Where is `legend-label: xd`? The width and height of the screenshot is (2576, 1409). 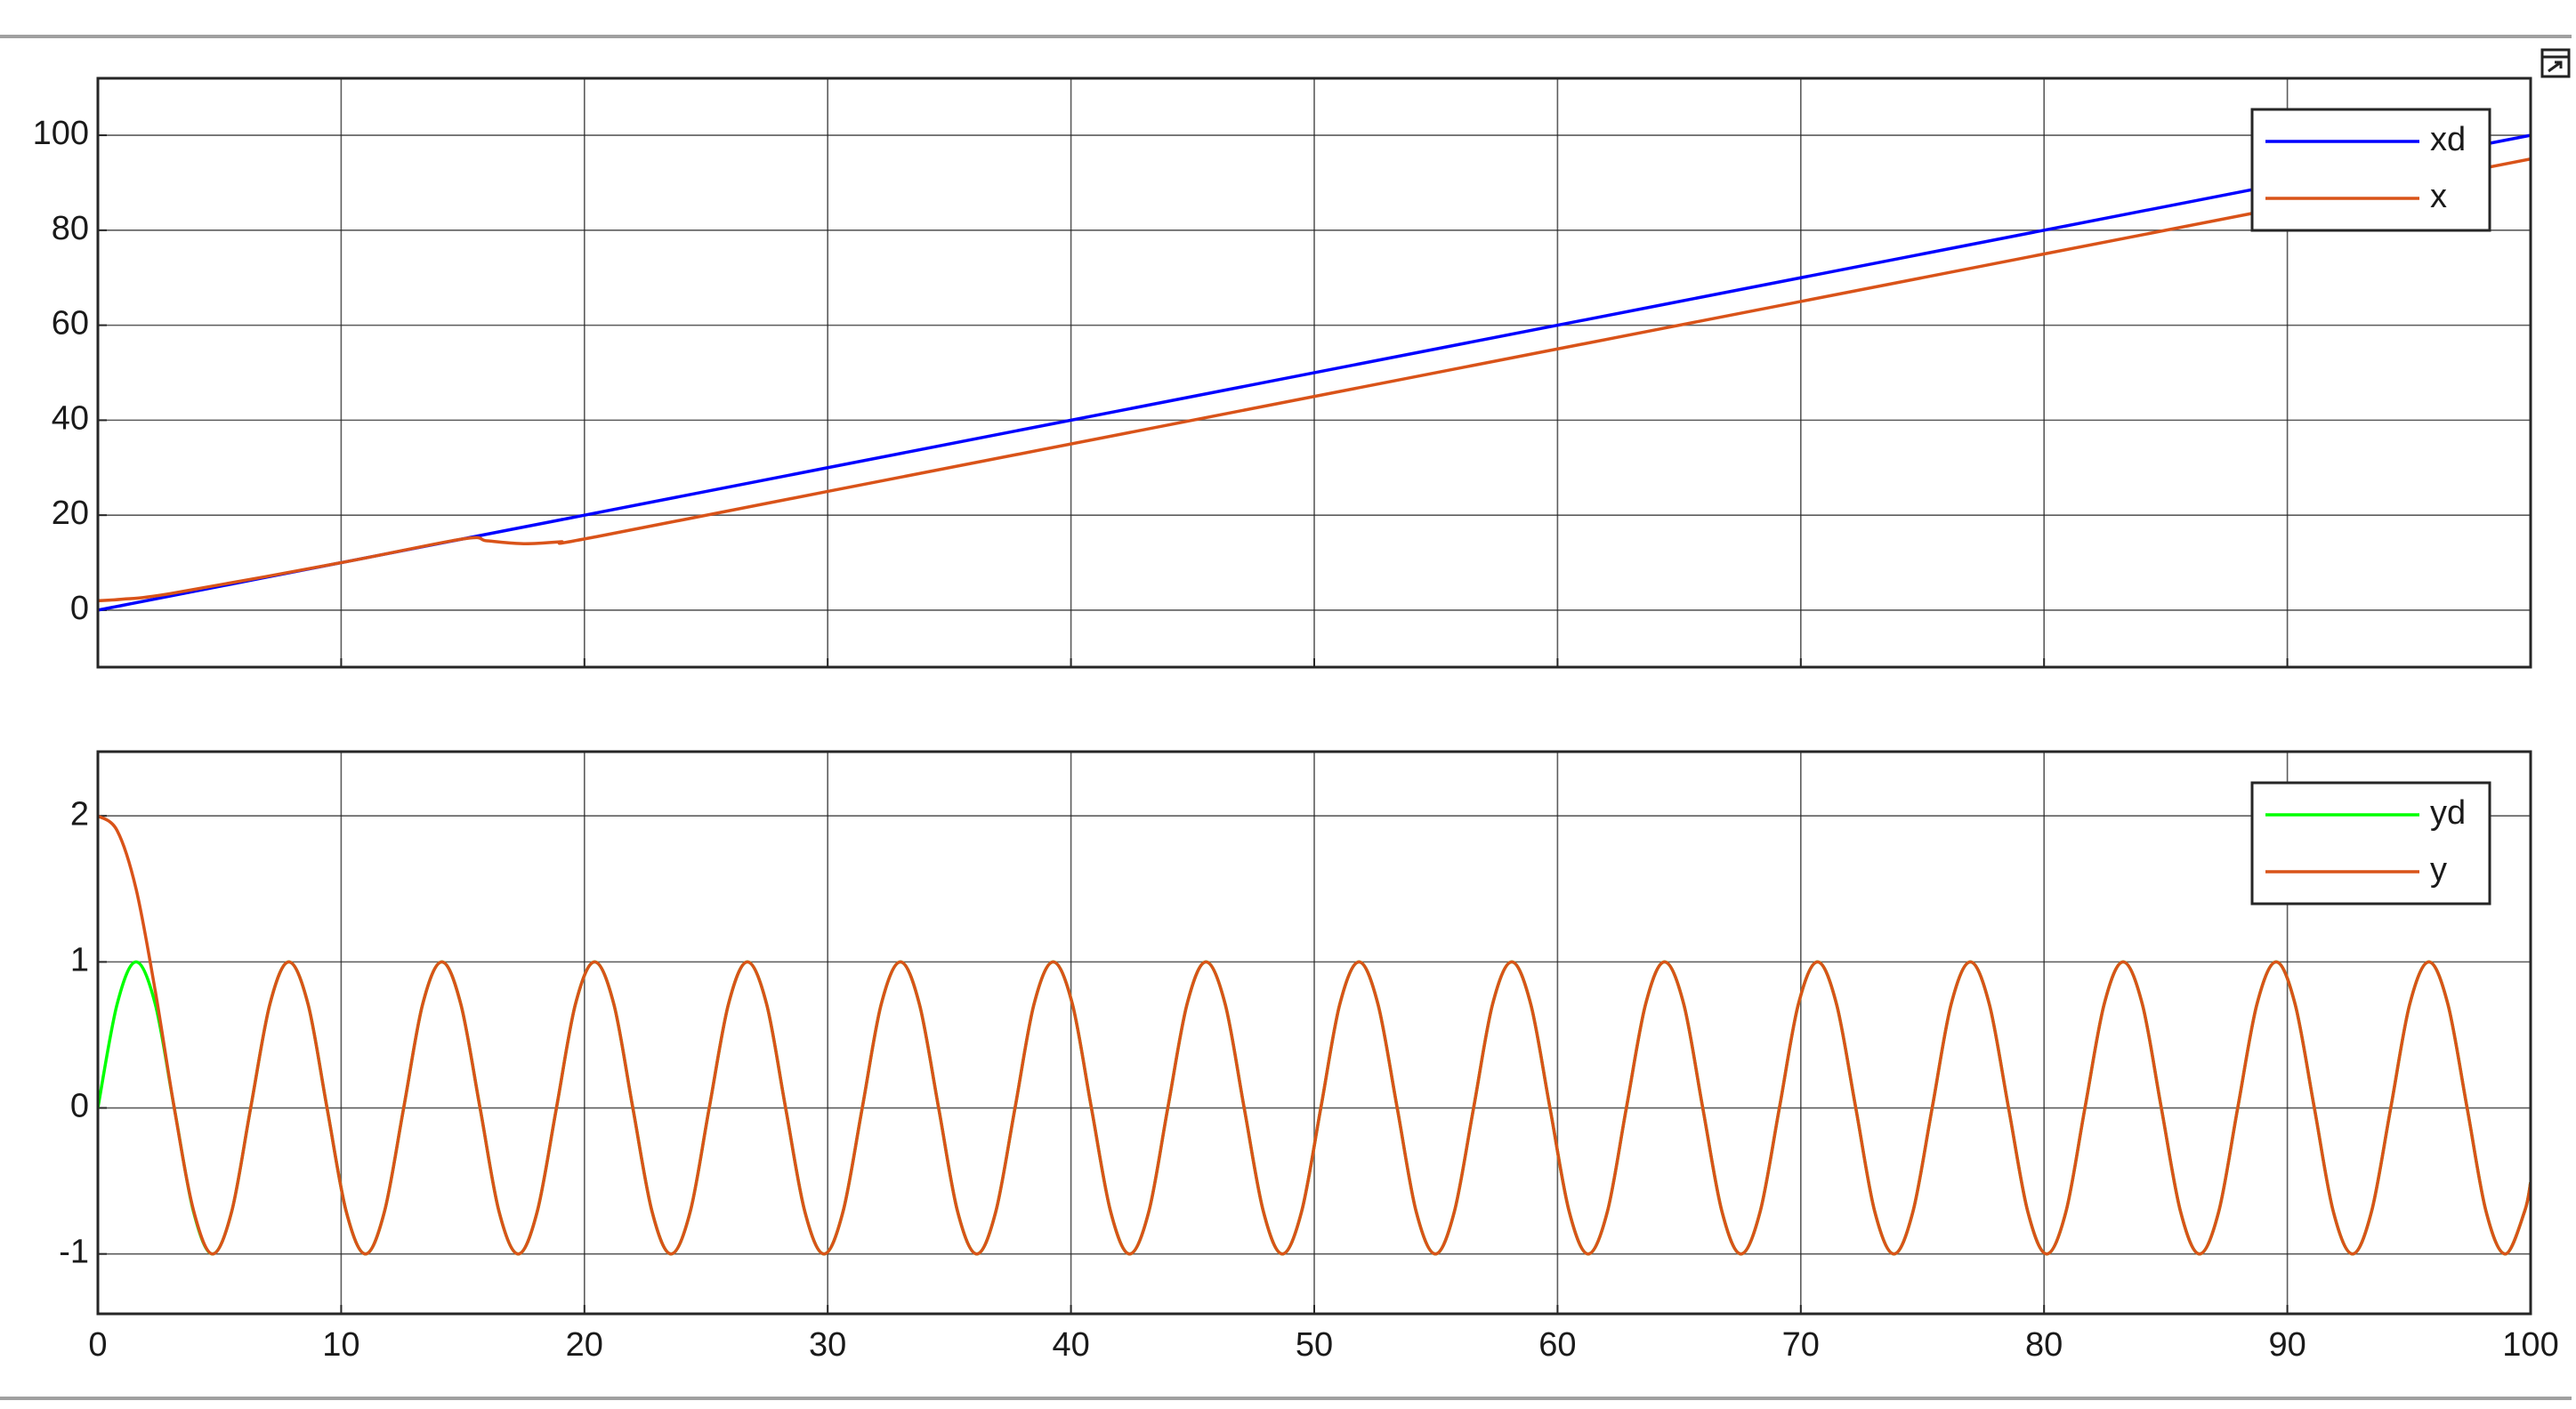 legend-label: xd is located at coordinates (2448, 139).